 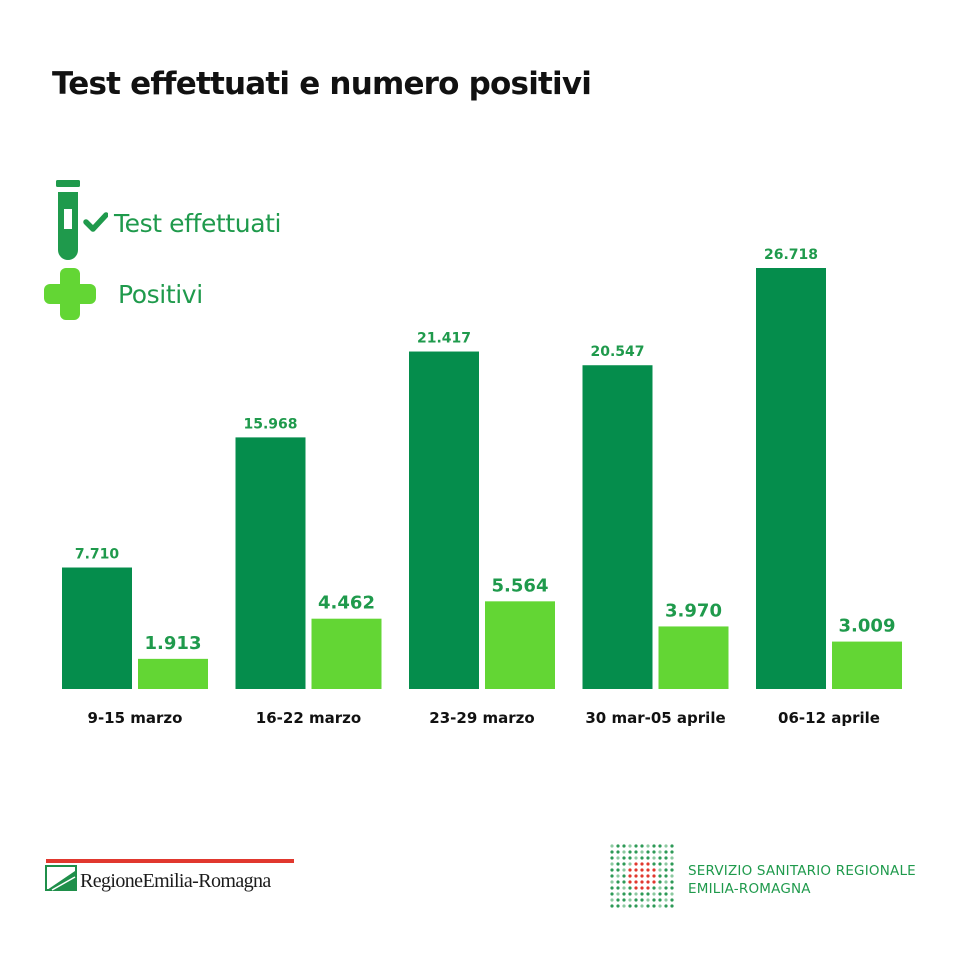 I want to click on x-tick-label: 23-29 marzo, so click(x=481, y=718).